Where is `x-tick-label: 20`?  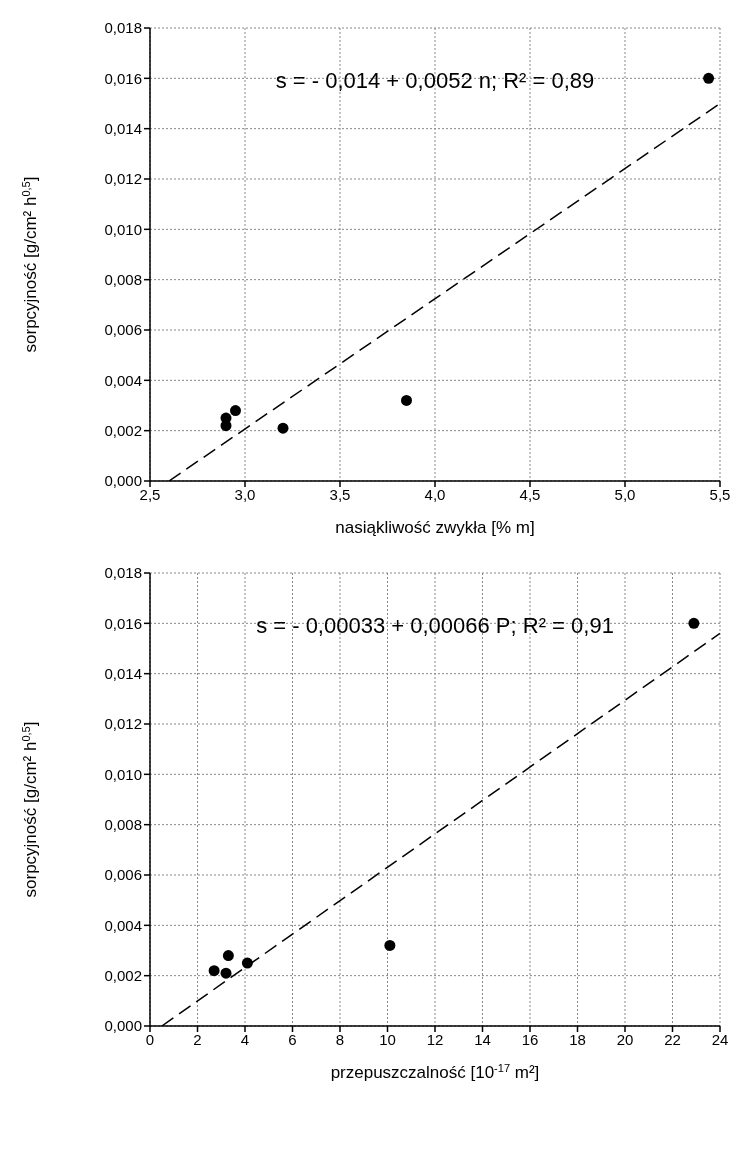 x-tick-label: 20 is located at coordinates (625, 1039).